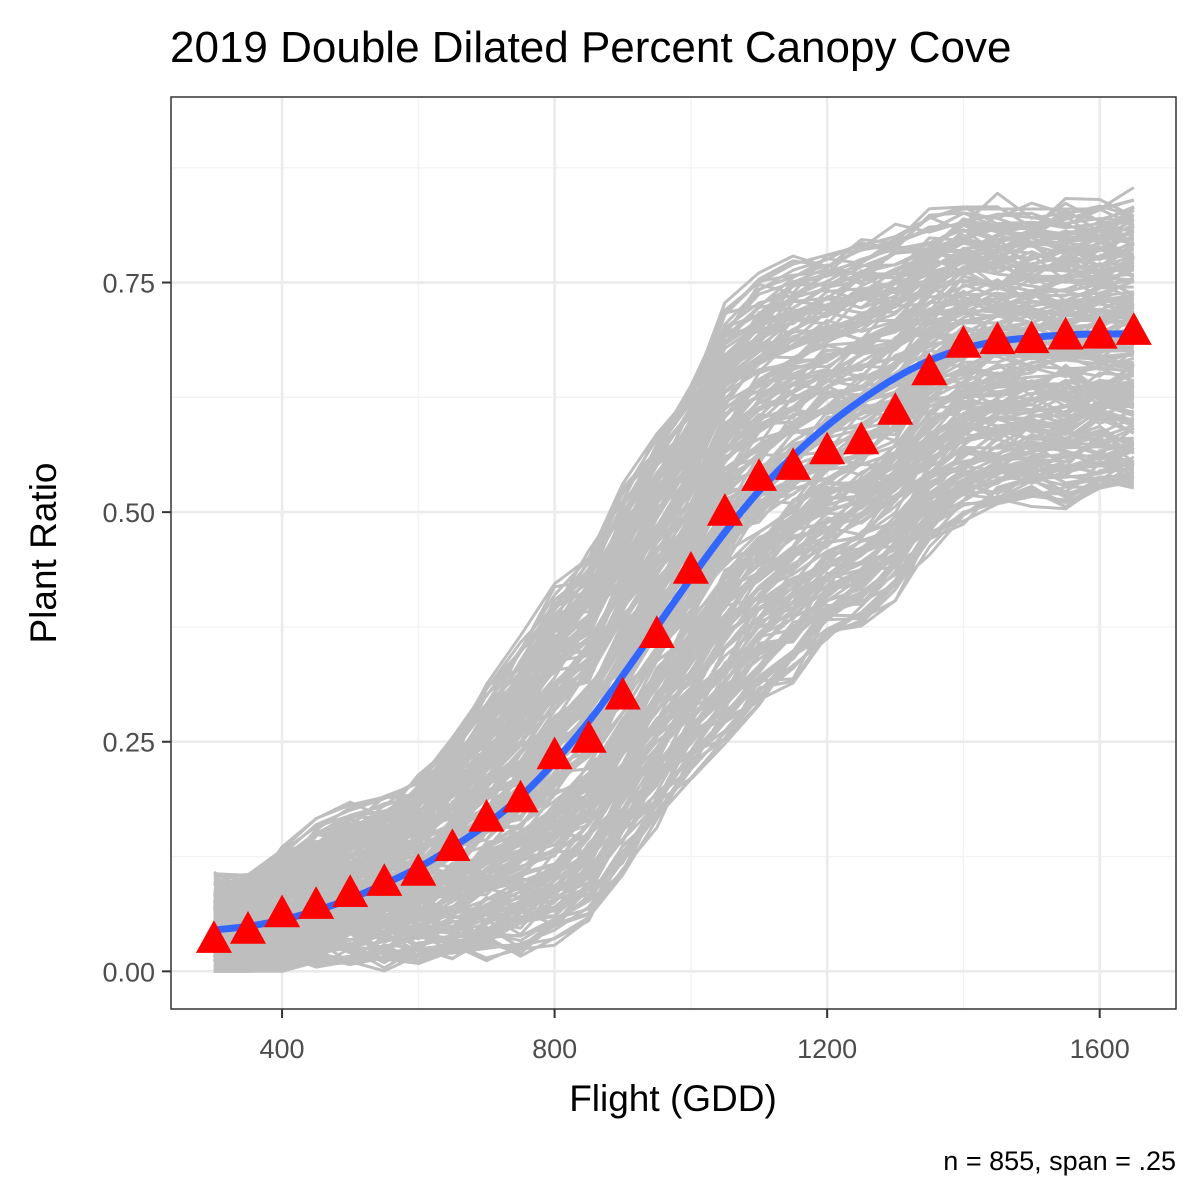 This screenshot has width=1200, height=1200. Describe the element at coordinates (282, 1049) in the screenshot. I see `x-tick-label: 400` at that location.